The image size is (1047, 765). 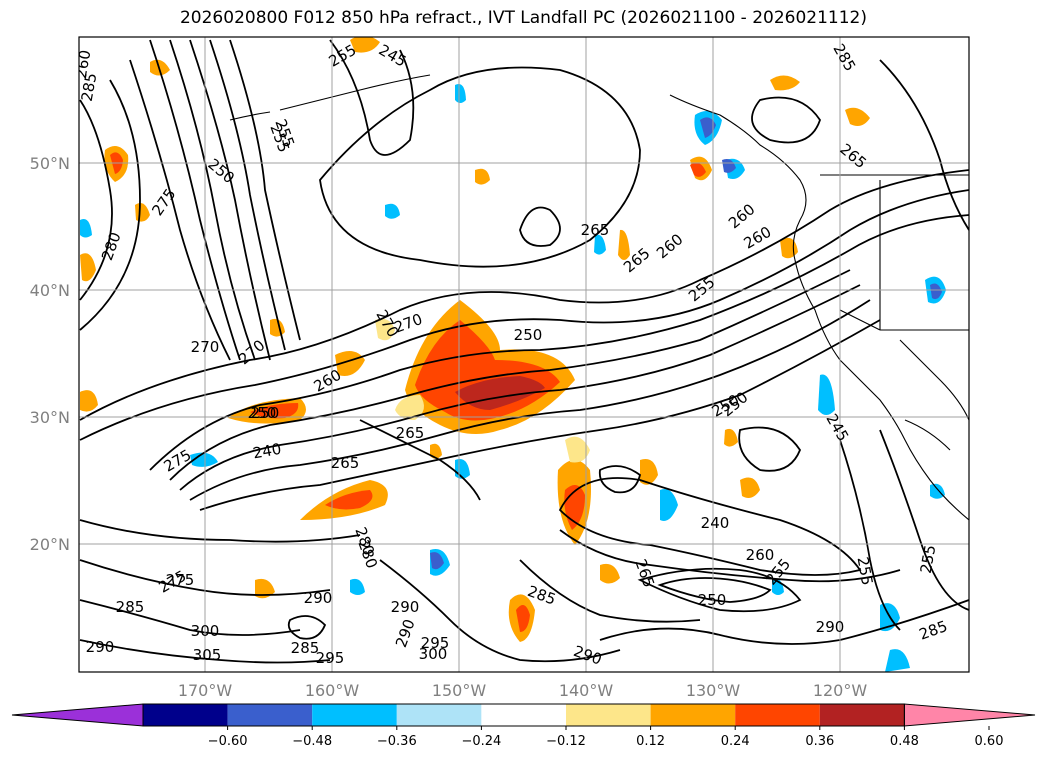 What do you see at coordinates (332, 690) in the screenshot?
I see `lon-label: 160°W` at bounding box center [332, 690].